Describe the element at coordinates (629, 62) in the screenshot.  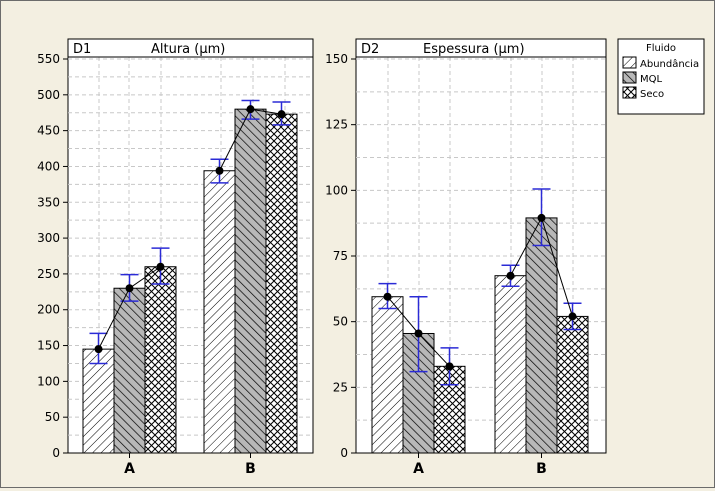
I see `legend-swatch-abundancia` at that location.